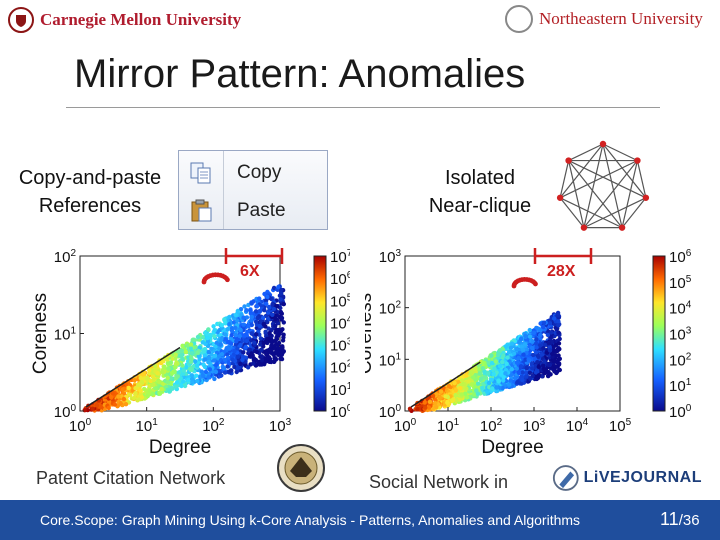  Describe the element at coordinates (680, 283) in the screenshot. I see `colorbar-tick-label: 10⁵` at that location.